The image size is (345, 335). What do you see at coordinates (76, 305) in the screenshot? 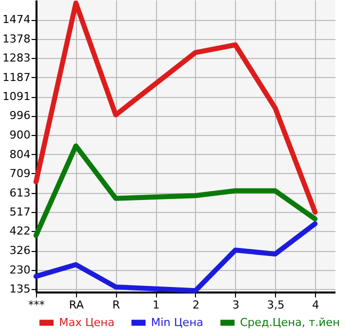
I see `x-tick-label: RA` at bounding box center [76, 305].